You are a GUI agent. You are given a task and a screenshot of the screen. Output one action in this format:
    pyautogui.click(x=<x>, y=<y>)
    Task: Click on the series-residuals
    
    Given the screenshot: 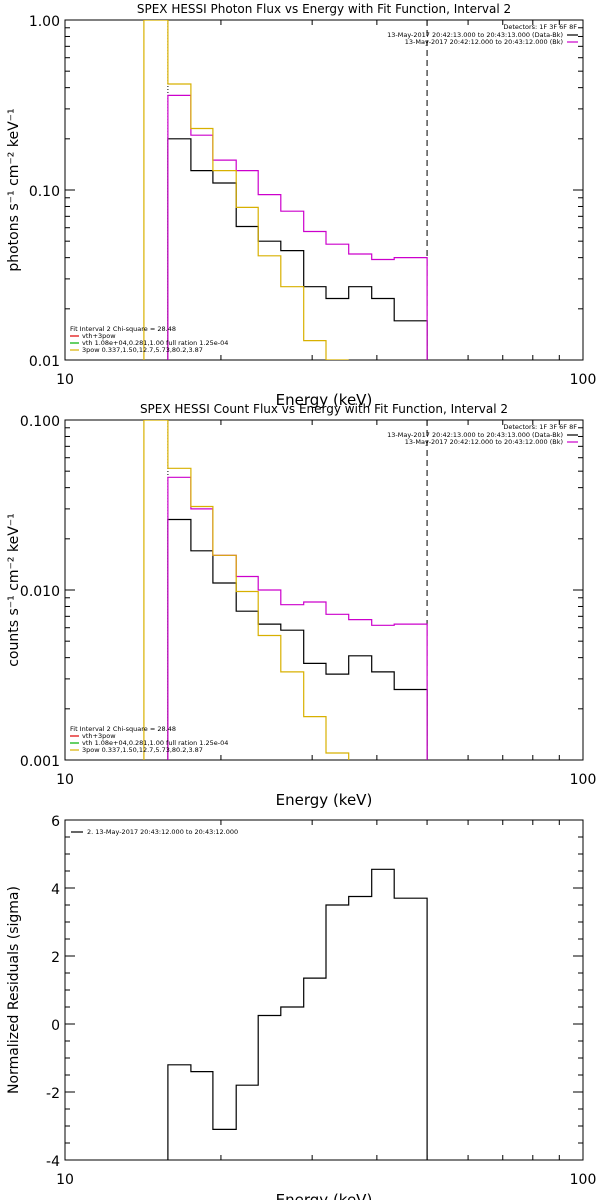 What is the action you would take?
    pyautogui.click(x=297, y=1014)
    